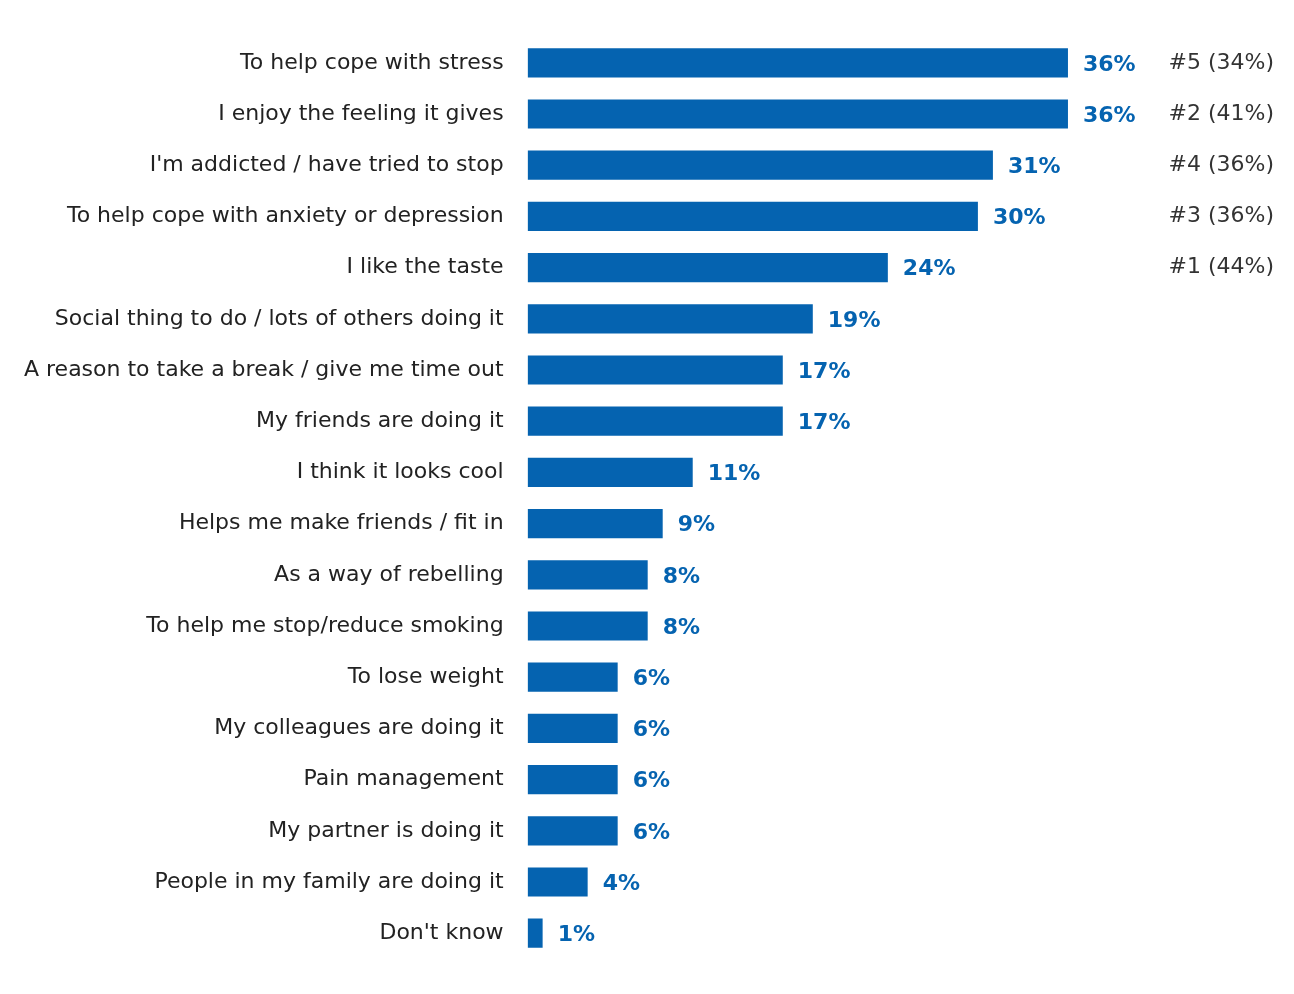 This screenshot has height=994, width=1294. I want to click on data-label: 24%, so click(929, 268).